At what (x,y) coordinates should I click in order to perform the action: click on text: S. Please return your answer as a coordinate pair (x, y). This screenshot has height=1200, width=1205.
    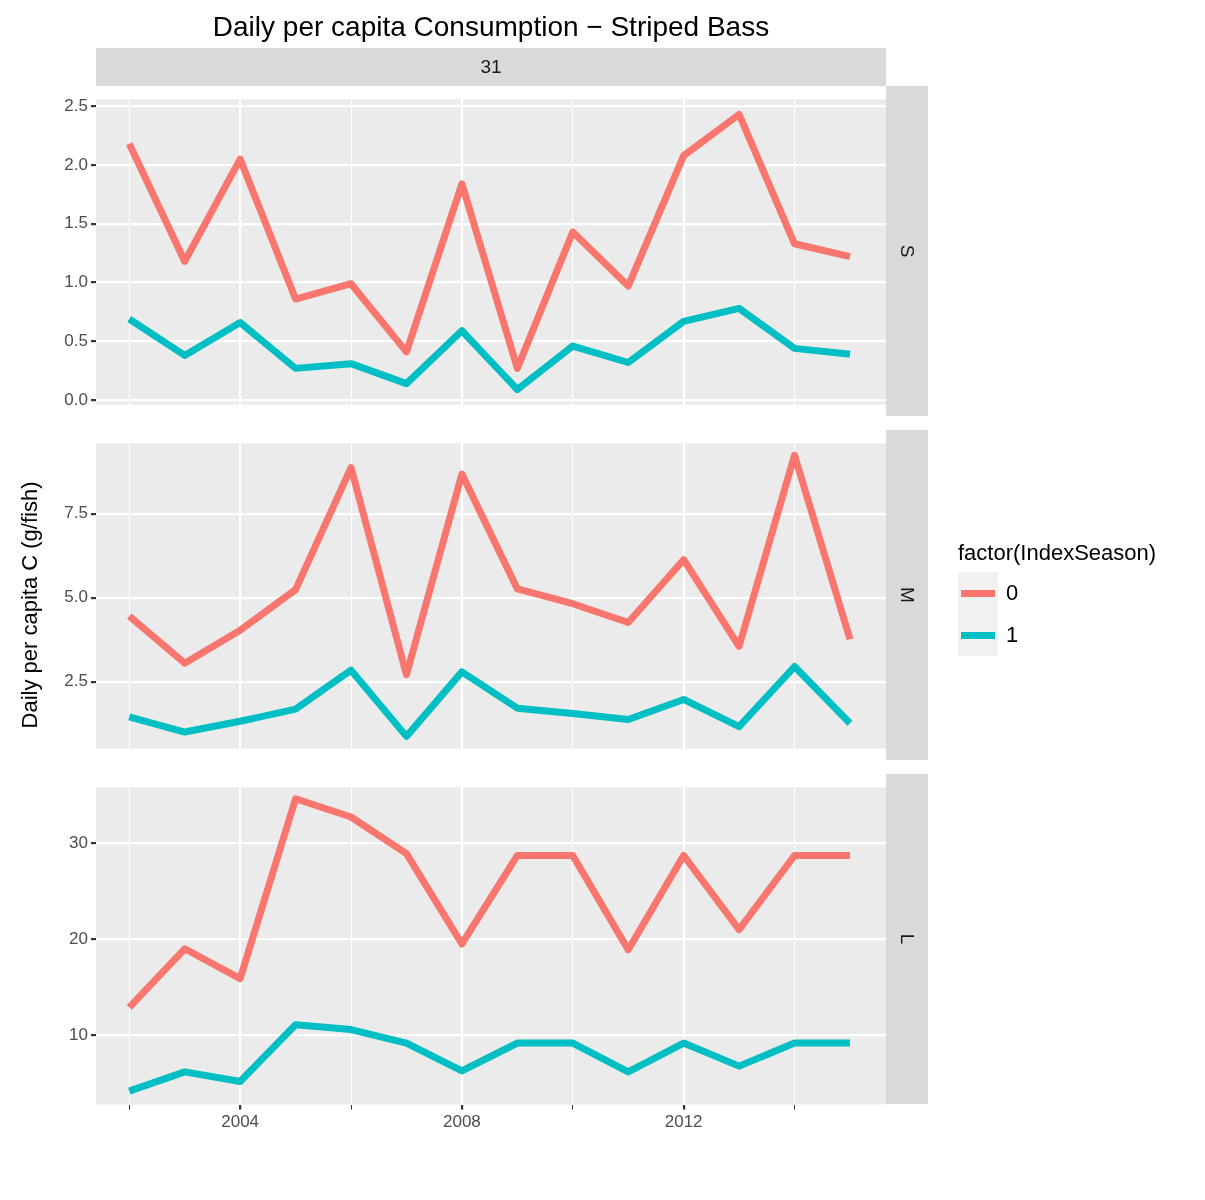
    Looking at the image, I should click on (907, 251).